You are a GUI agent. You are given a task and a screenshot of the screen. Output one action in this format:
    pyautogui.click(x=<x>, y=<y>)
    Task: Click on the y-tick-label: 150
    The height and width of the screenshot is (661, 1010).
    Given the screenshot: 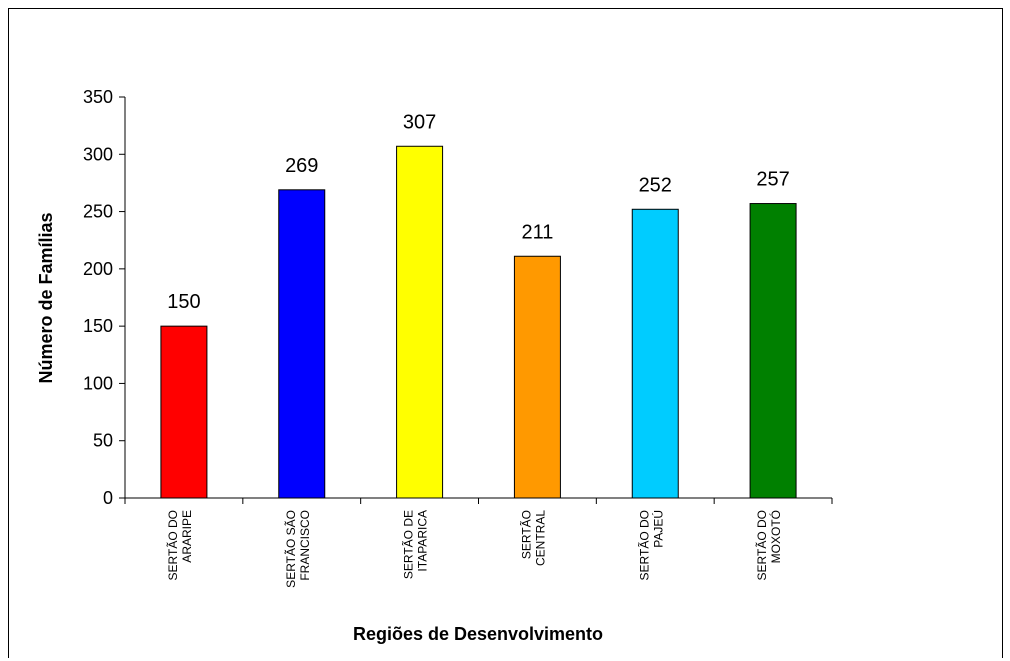 What is the action you would take?
    pyautogui.click(x=98, y=326)
    